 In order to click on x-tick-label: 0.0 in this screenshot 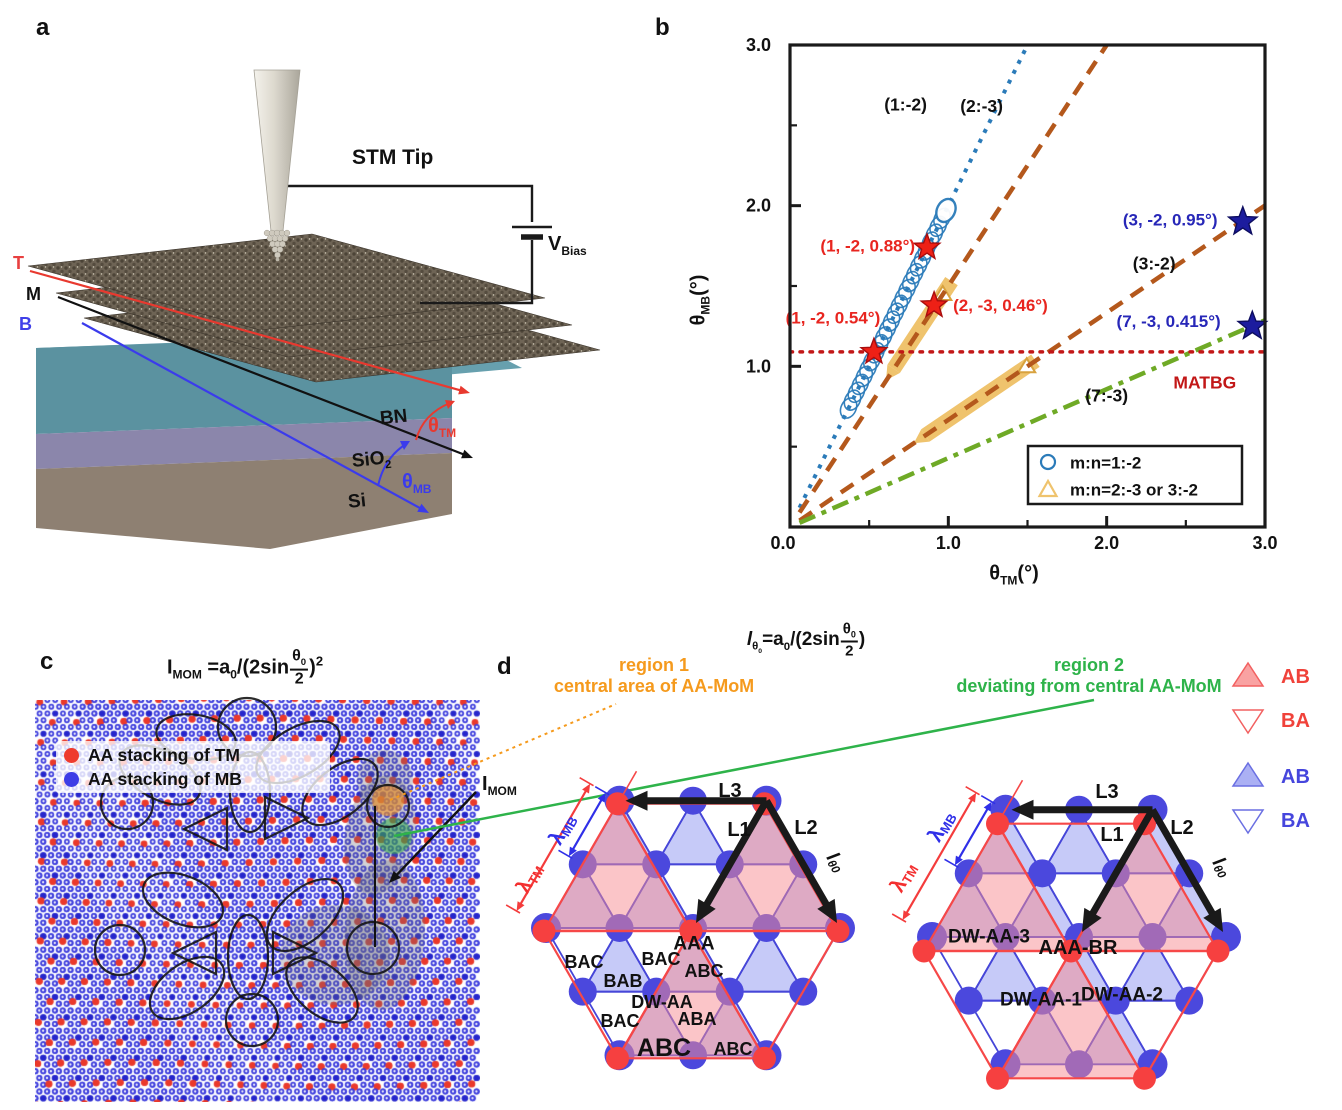, I will do `click(782, 543)`.